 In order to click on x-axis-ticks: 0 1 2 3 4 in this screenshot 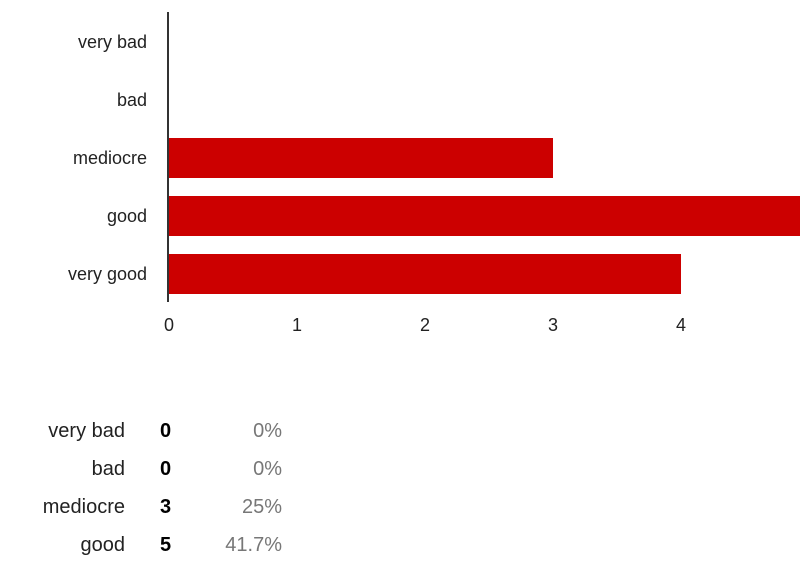, I will do `click(425, 325)`.